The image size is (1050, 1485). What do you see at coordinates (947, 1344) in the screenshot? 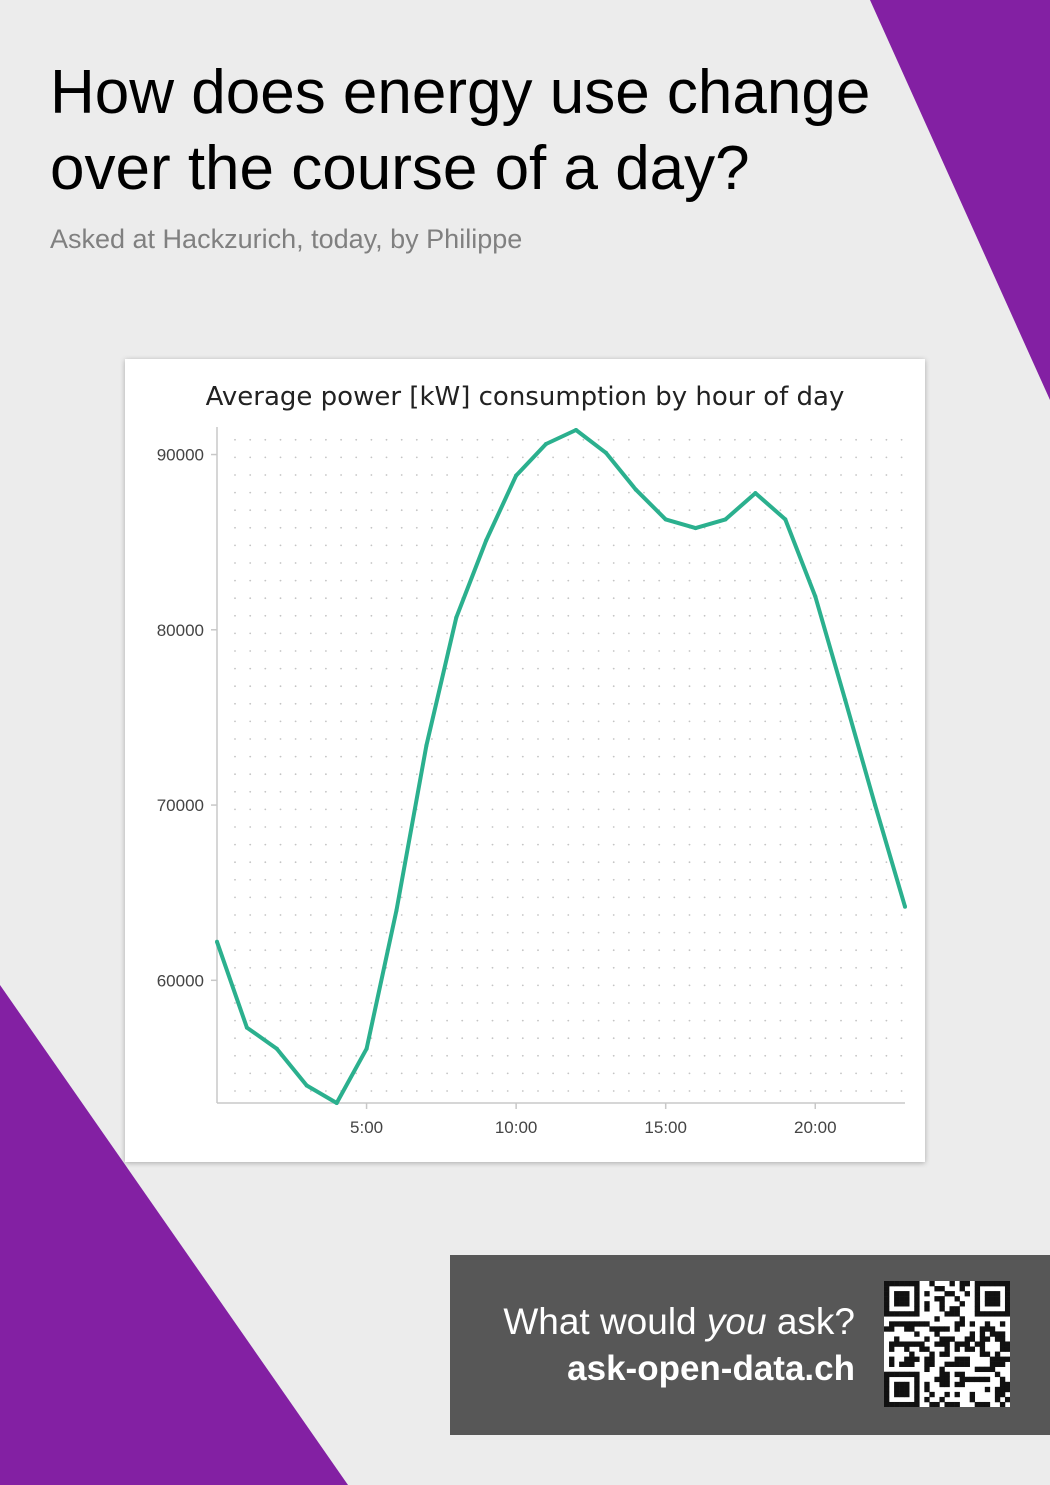
I see `qr-code-icon` at bounding box center [947, 1344].